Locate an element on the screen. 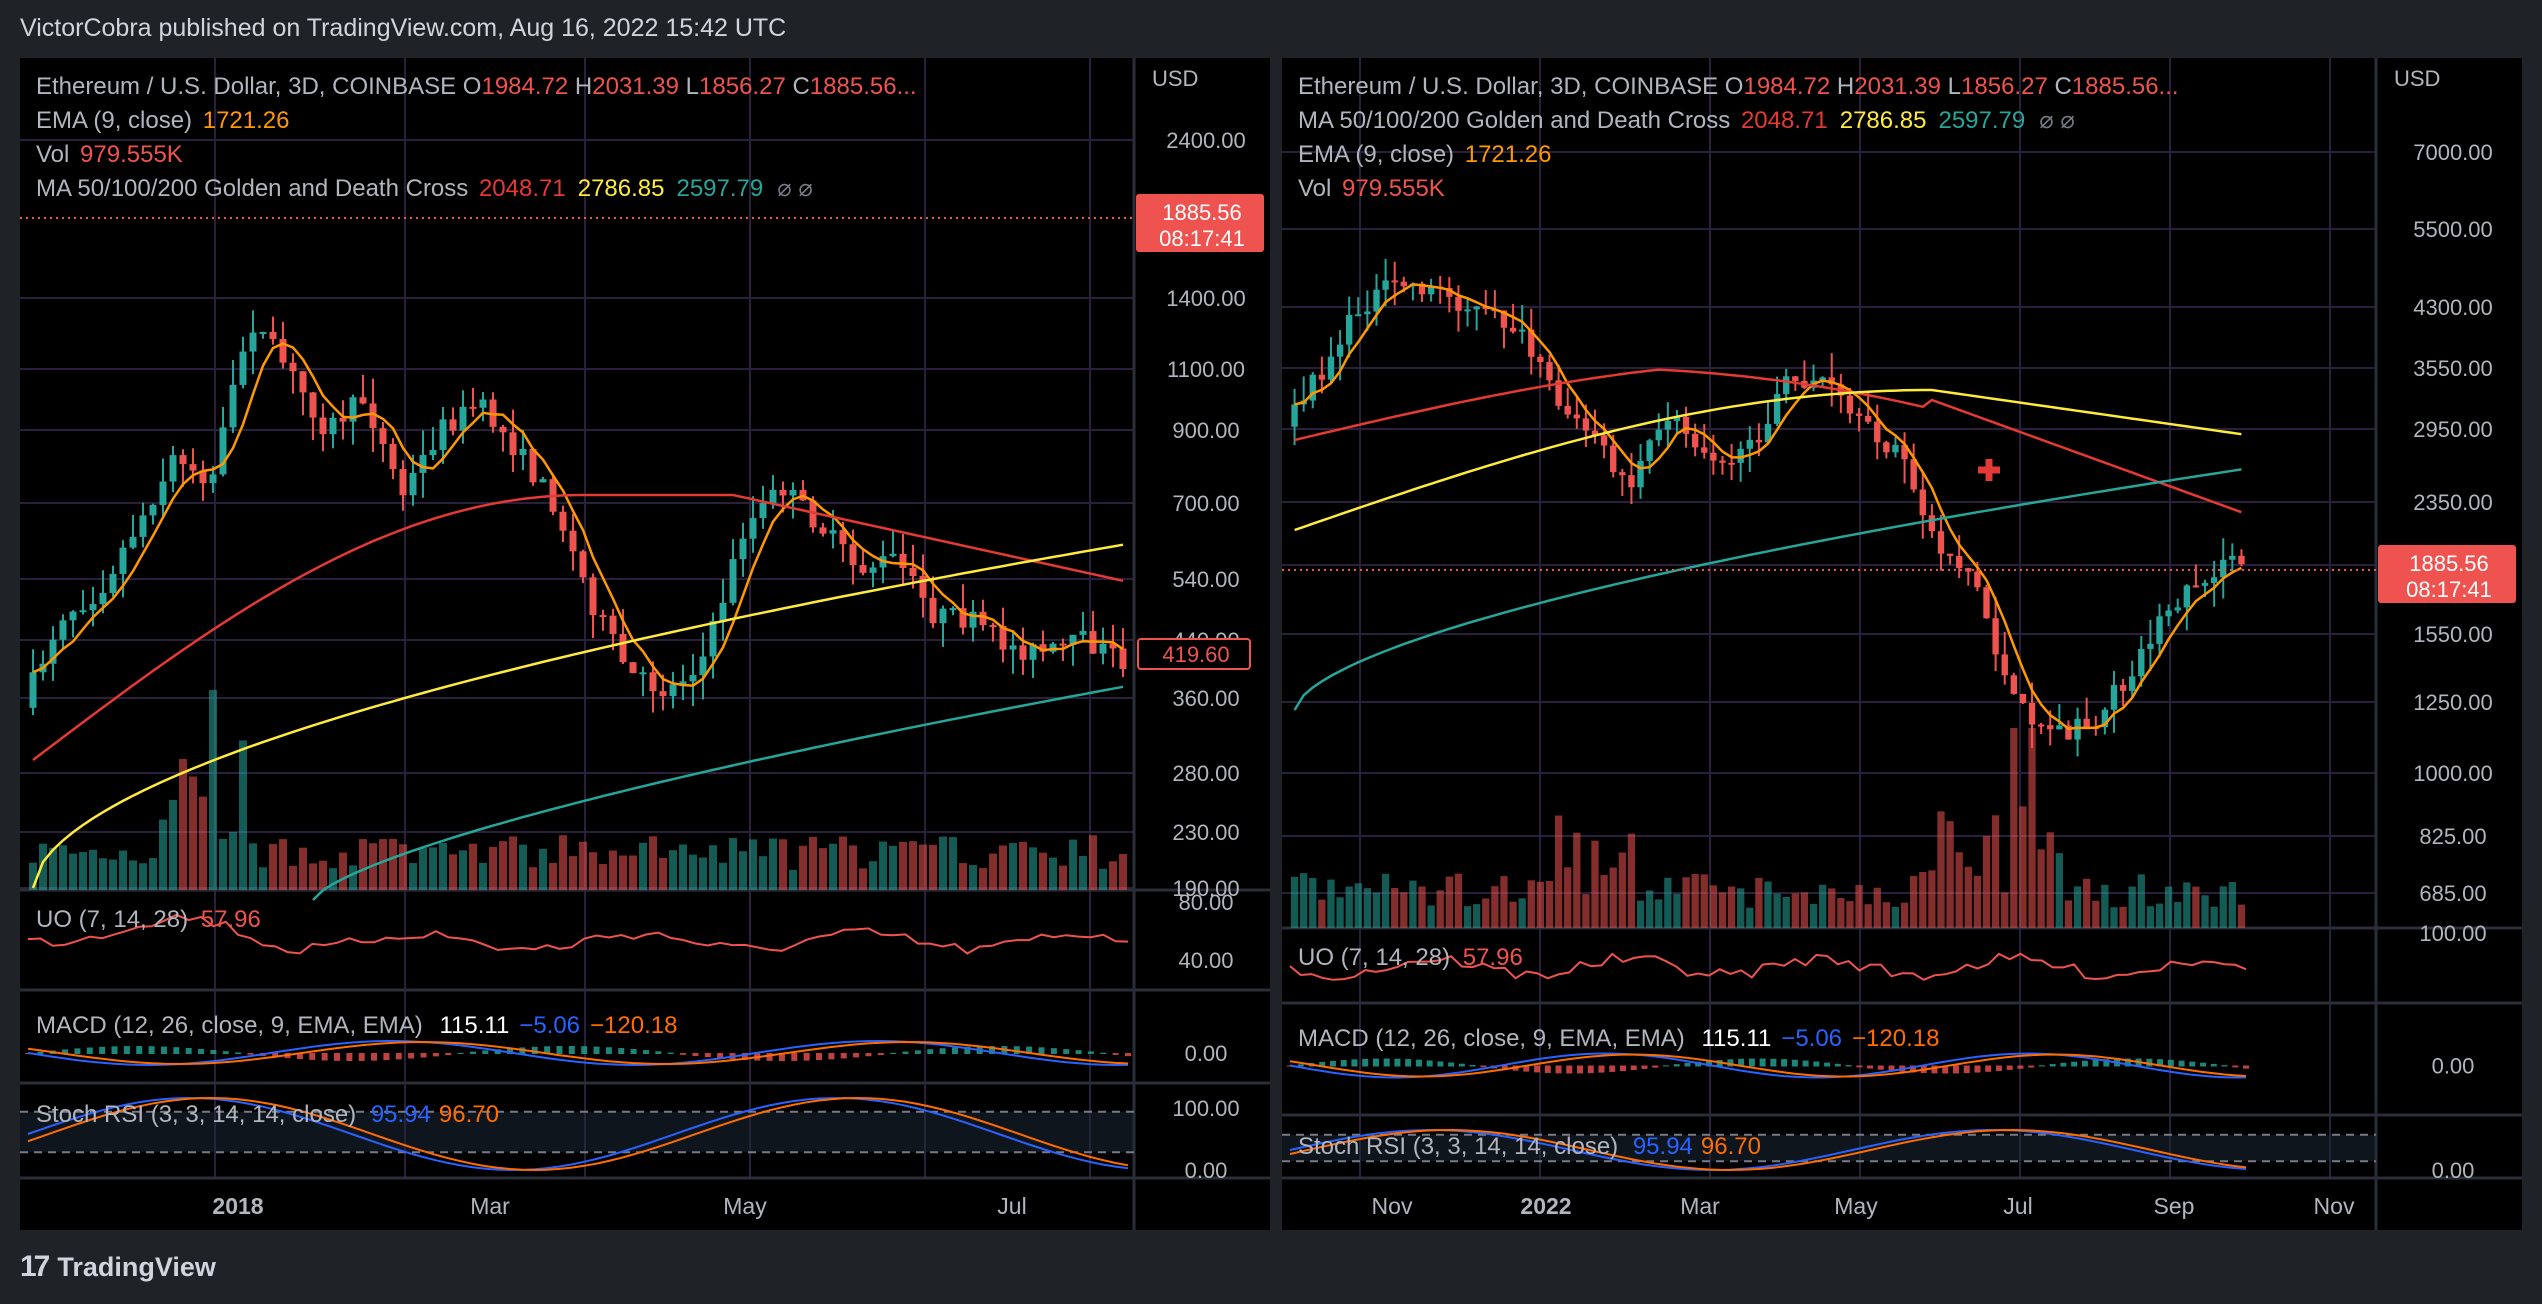 The height and width of the screenshot is (1304, 2542). stoch-d-line is located at coordinates (578, 1134).